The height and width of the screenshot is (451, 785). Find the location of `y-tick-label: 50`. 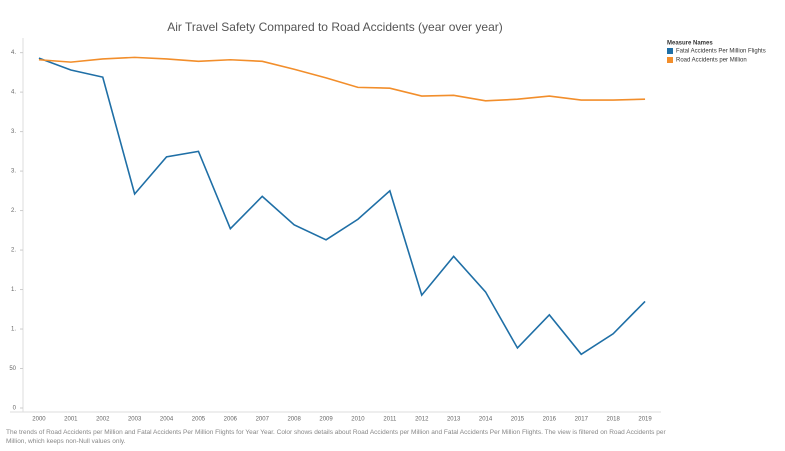

y-tick-label: 50 is located at coordinates (12, 369).